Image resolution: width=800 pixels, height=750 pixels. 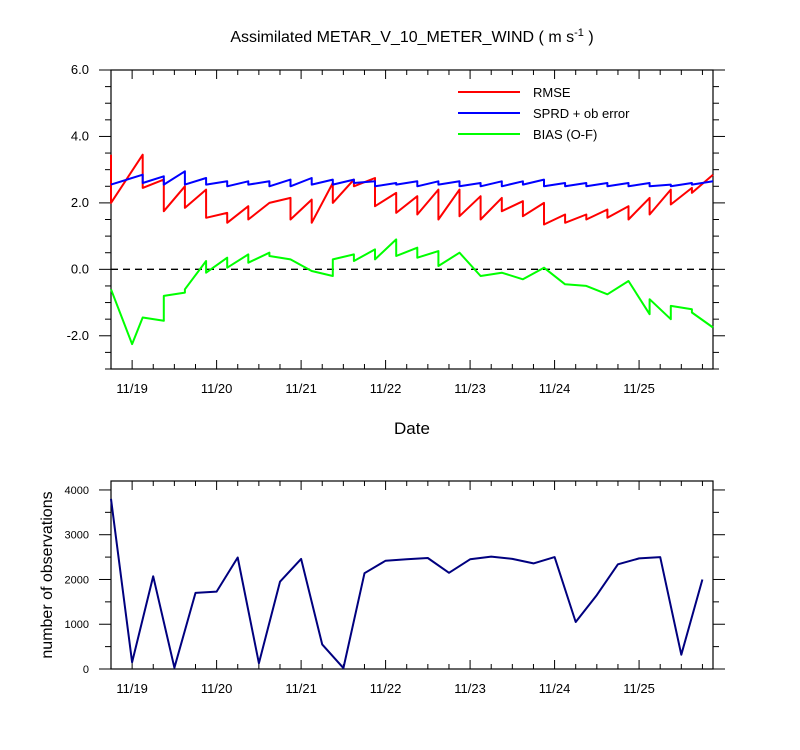 I want to click on y-tick-label: 4000, so click(x=77, y=491).